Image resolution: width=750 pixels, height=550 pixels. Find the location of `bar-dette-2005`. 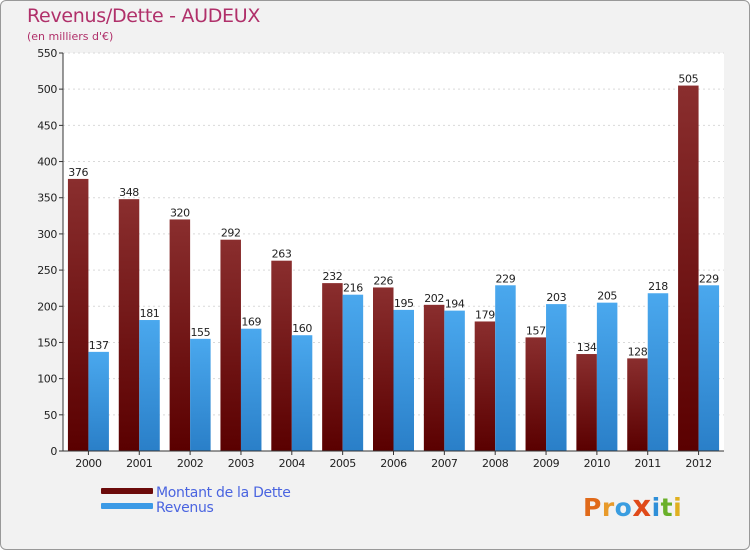

bar-dette-2005 is located at coordinates (332, 367).